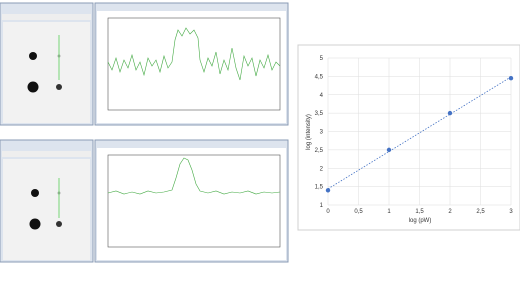 The image size is (520, 305). I want to click on y-tick-label: 2,5, so click(319, 151).